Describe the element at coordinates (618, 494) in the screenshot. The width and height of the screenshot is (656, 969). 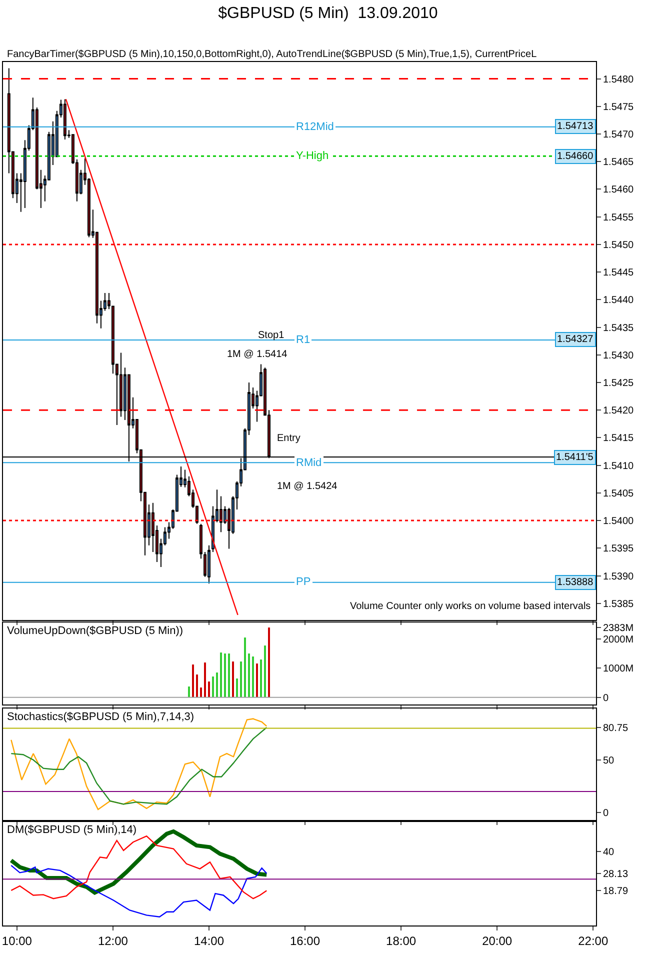
I see `y-tick-label: 1.5405` at that location.